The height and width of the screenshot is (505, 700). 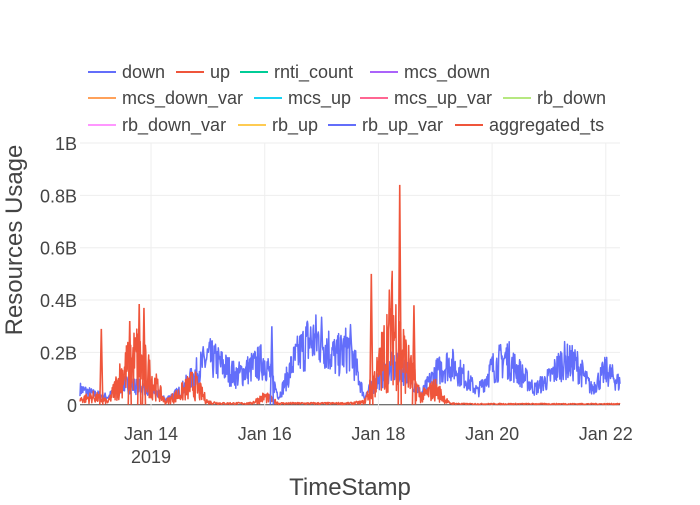 I want to click on legend-label: rb_up_var, so click(x=402, y=125).